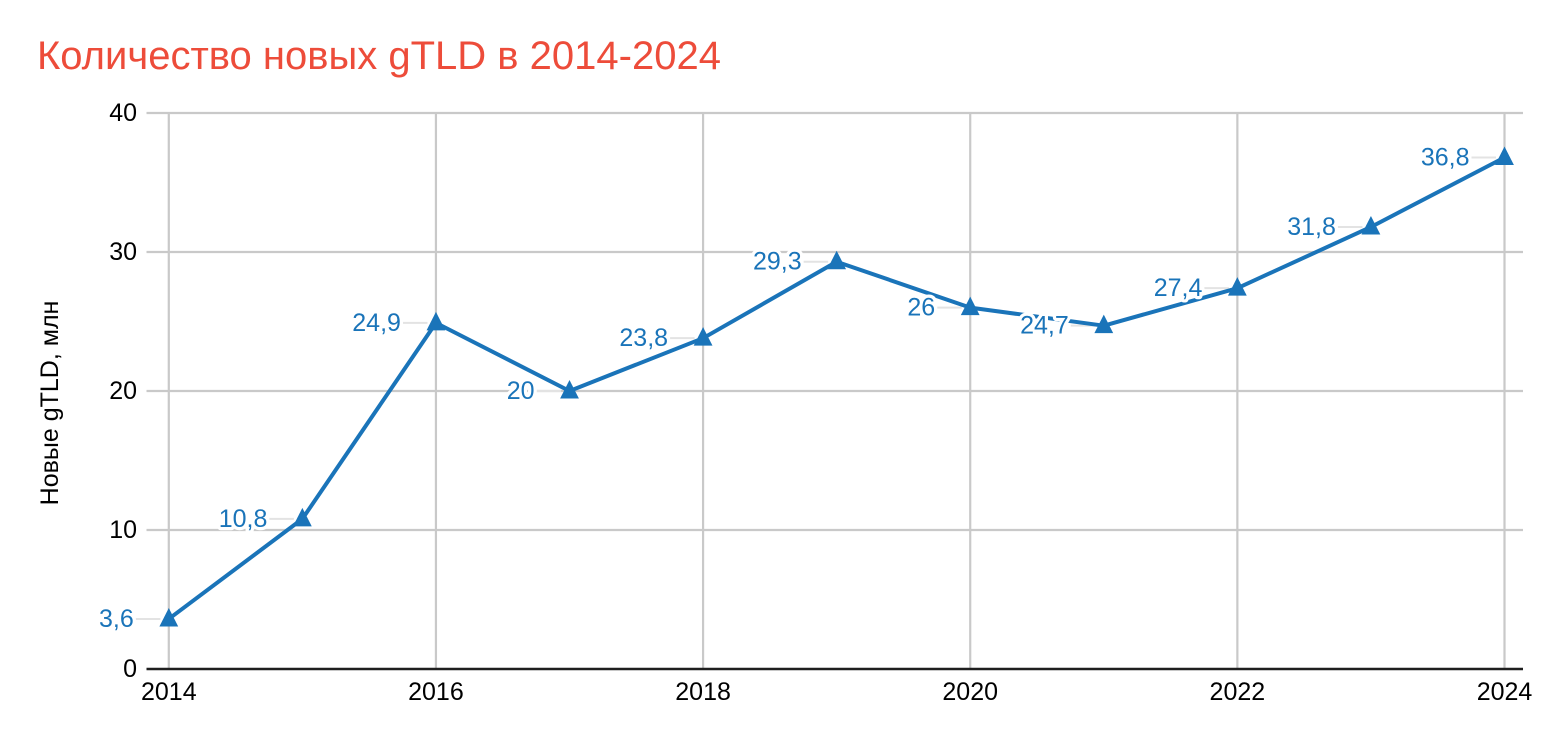 This screenshot has width=1560, height=742. What do you see at coordinates (436, 692) in the screenshot?
I see `x-tick-label: 2016` at bounding box center [436, 692].